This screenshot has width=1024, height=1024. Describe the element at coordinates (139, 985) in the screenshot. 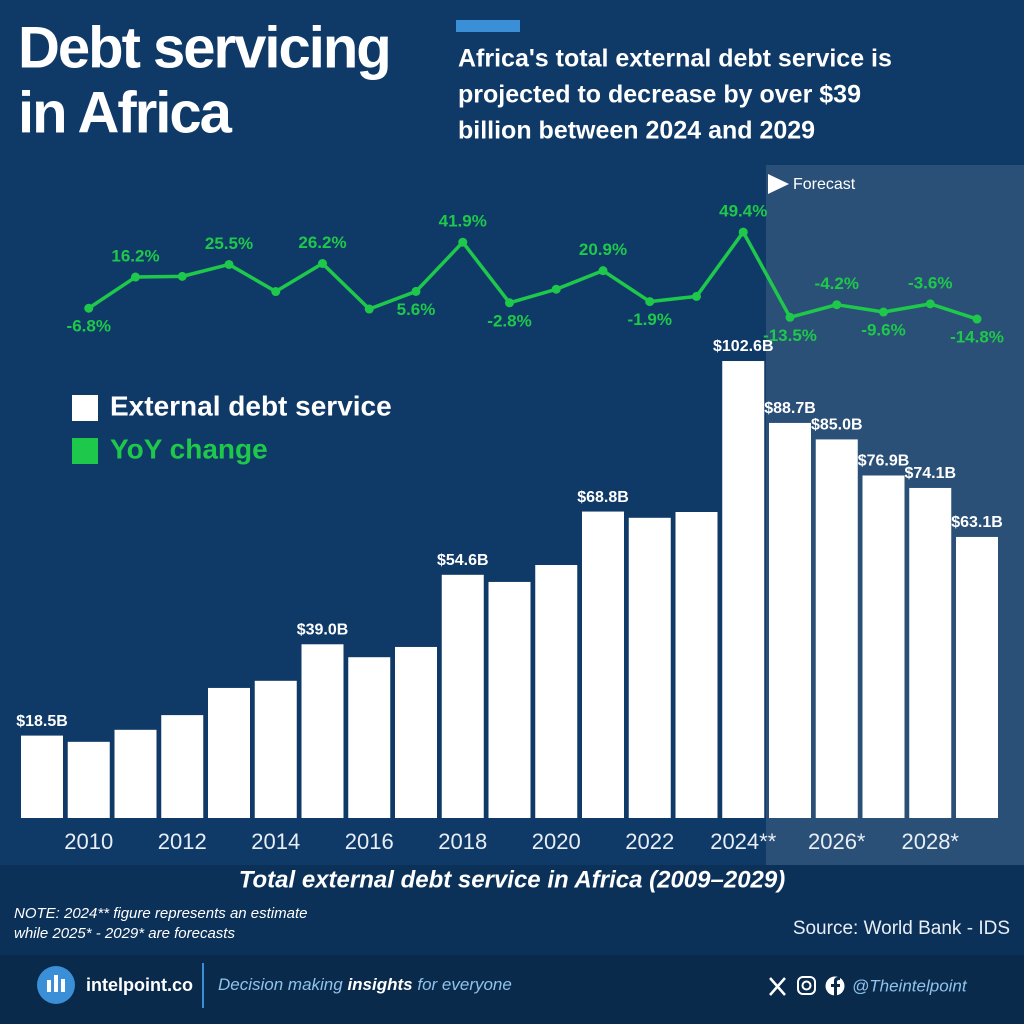

I see `brand: intelpoint.co` at that location.